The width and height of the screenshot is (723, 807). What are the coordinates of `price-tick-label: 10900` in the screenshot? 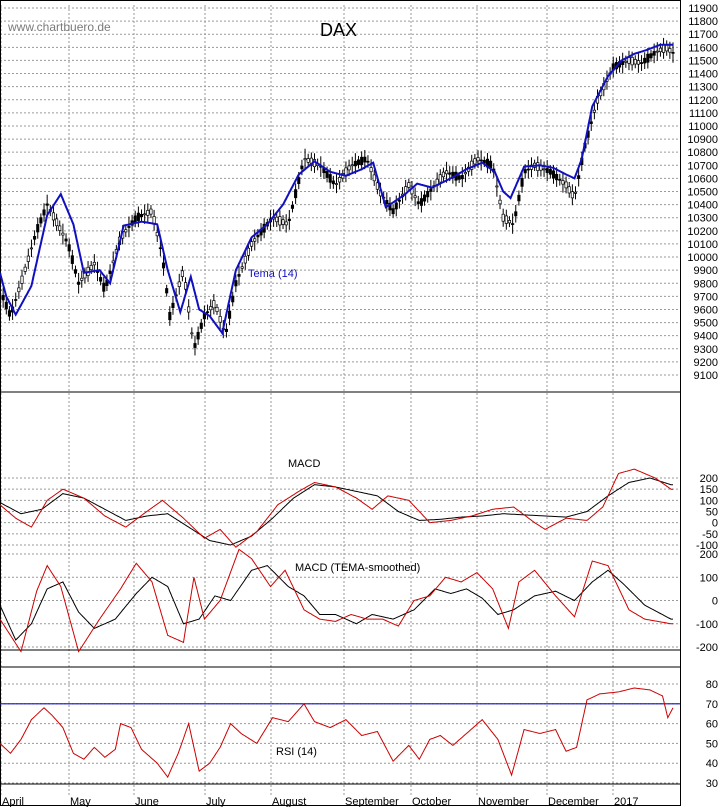 It's located at (702, 140).